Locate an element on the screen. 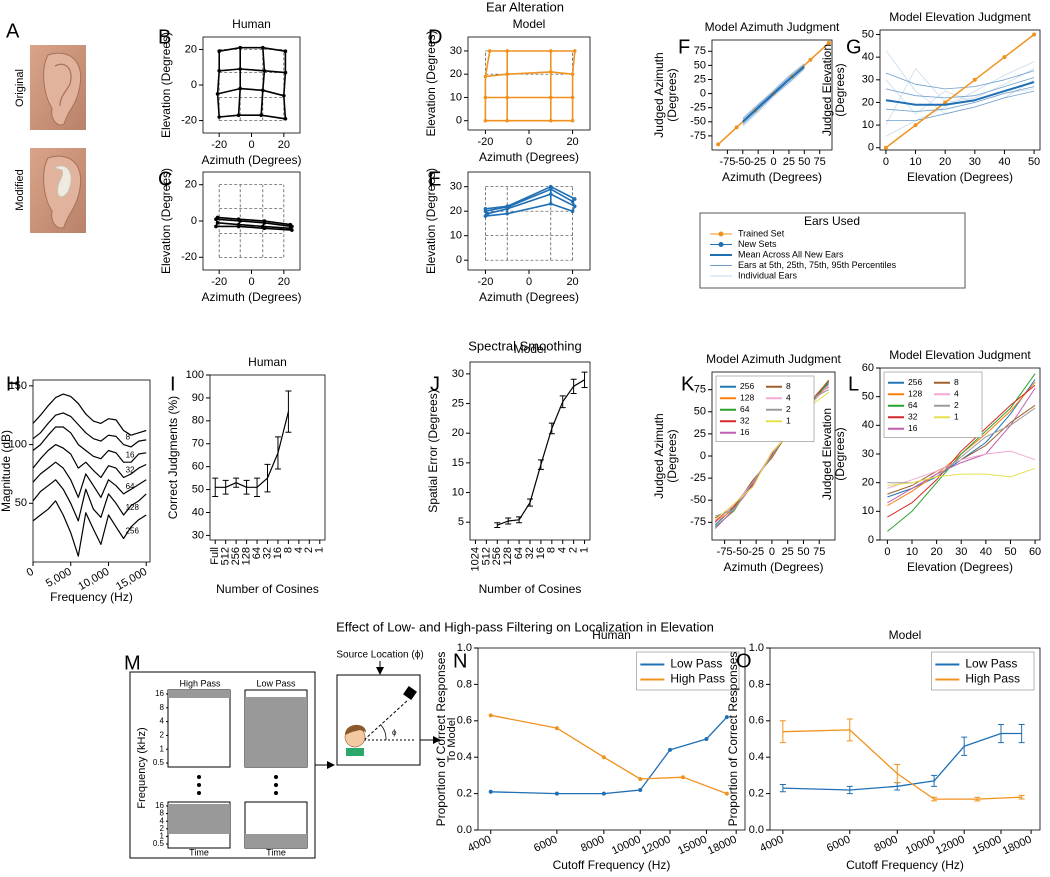 The height and width of the screenshot is (877, 1050). y-tick-label: 25 is located at coordinates (700, 79).